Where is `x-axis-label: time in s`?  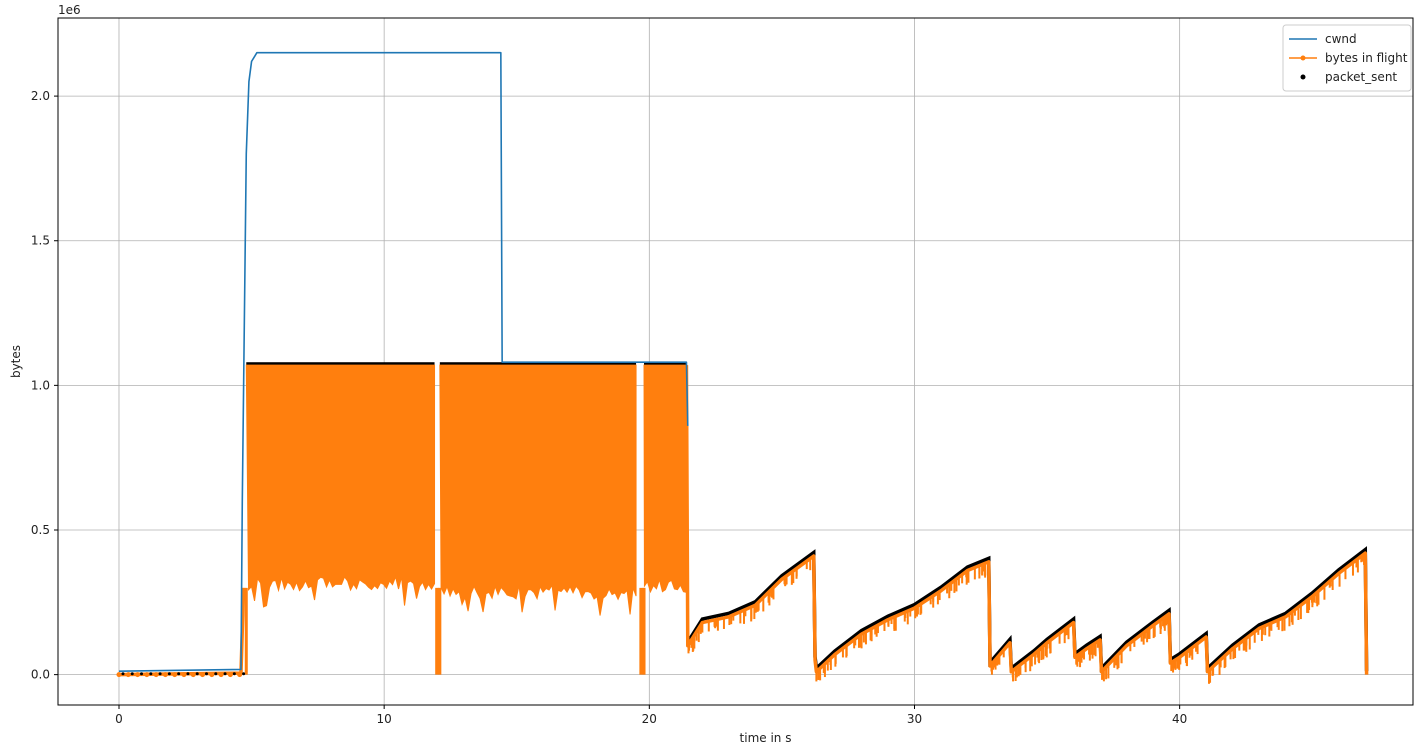
x-axis-label: time in s is located at coordinates (766, 738).